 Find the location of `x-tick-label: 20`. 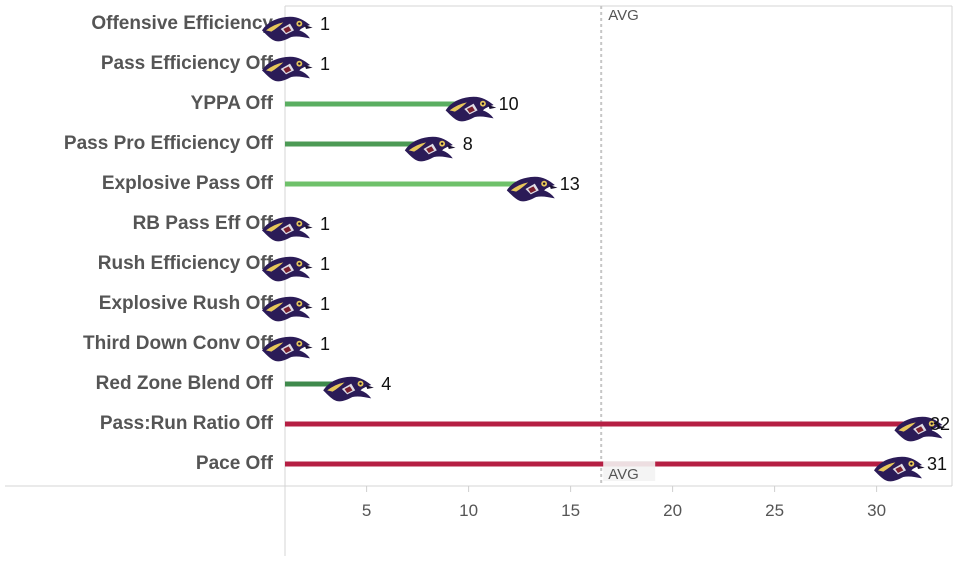

x-tick-label: 20 is located at coordinates (672, 510).